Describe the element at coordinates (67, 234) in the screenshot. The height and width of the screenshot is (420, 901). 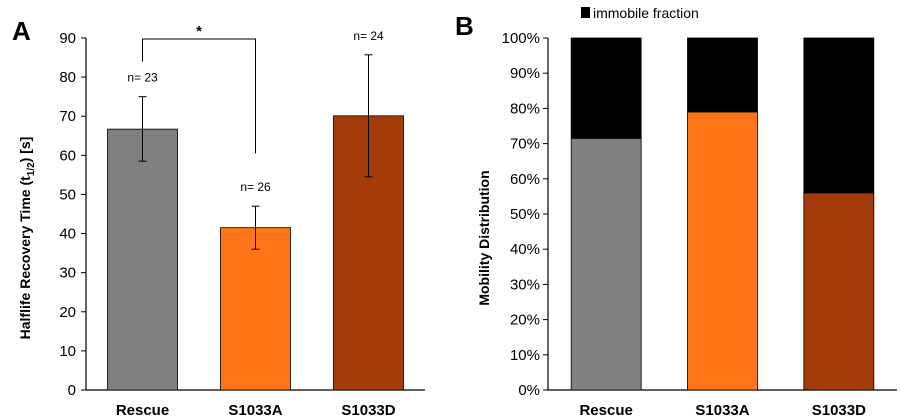
I see `y-tick-label-a: 40` at that location.